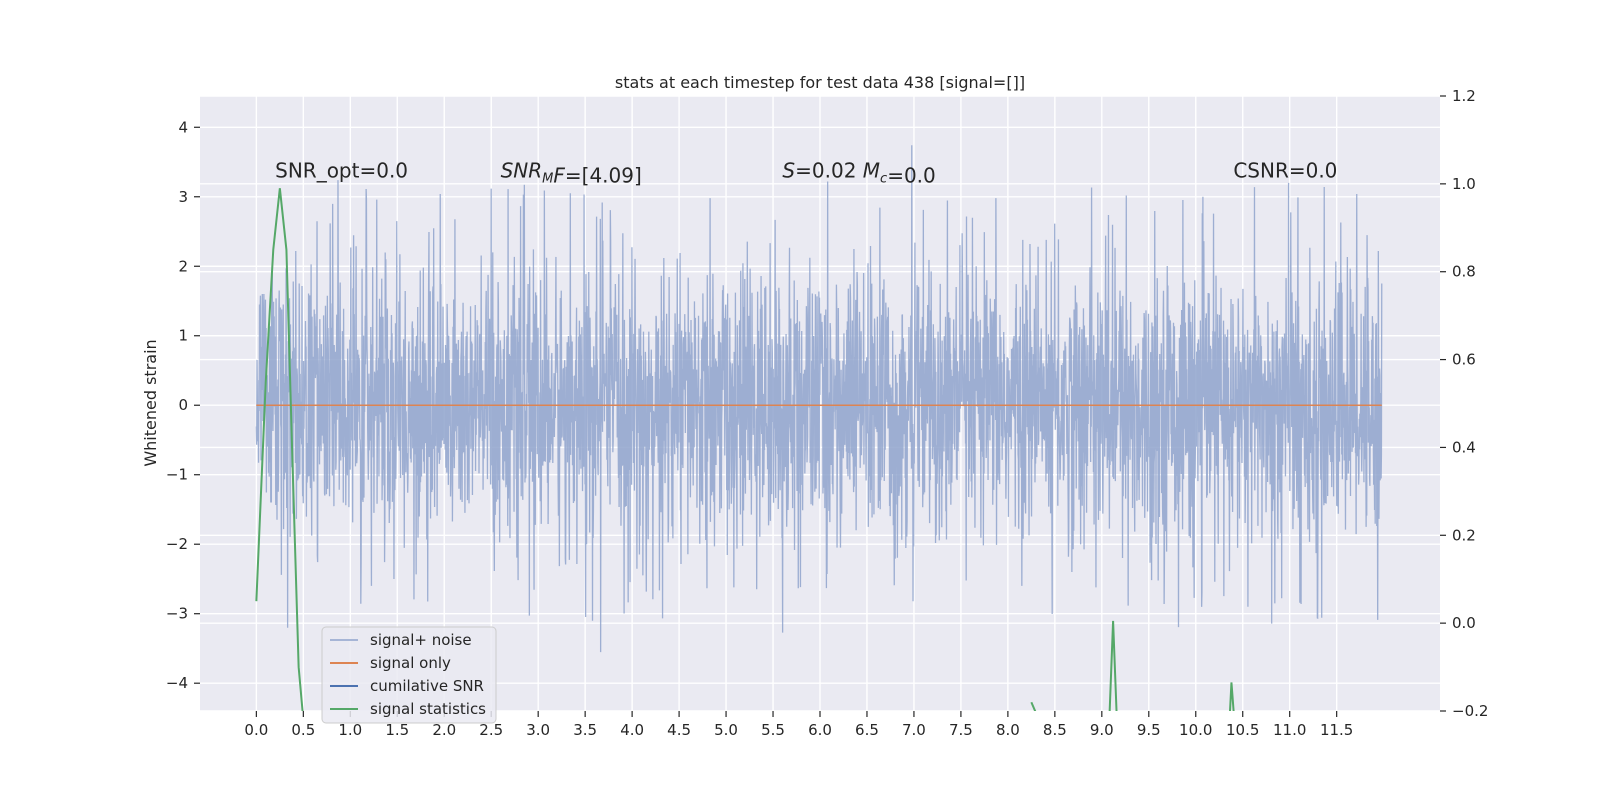 The width and height of the screenshot is (1600, 800). What do you see at coordinates (256, 730) in the screenshot?
I see `x-tick-label: 0.0` at bounding box center [256, 730].